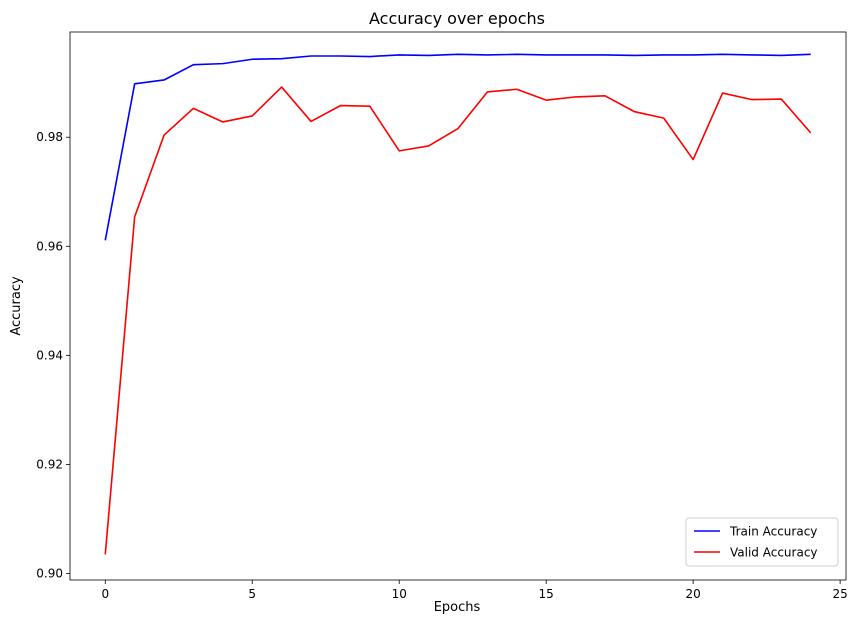 This screenshot has width=858, height=624. I want to click on legend-label: Train Accuracy, so click(773, 532).